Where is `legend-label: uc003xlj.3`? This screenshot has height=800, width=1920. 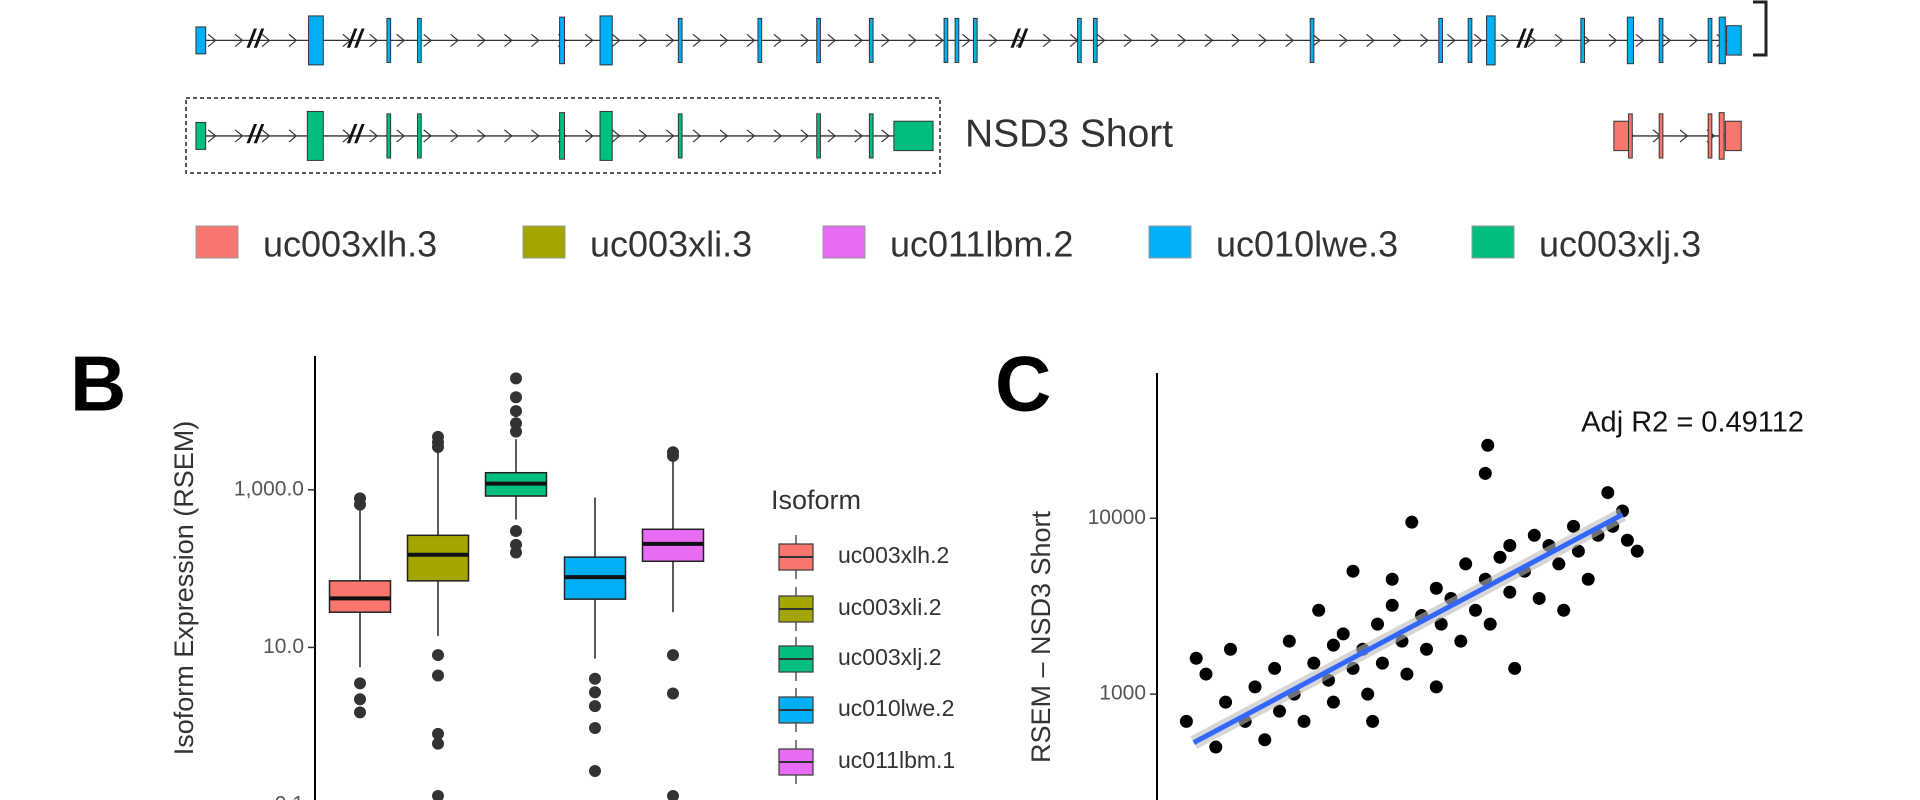
legend-label: uc003xlj.3 is located at coordinates (1620, 244).